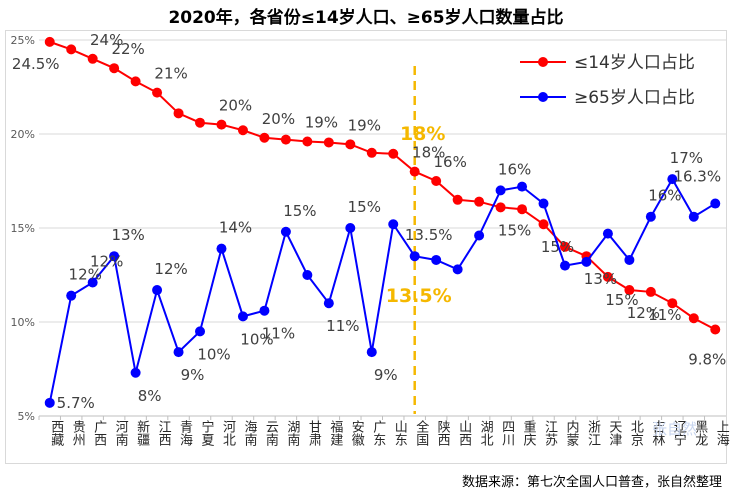  Describe the element at coordinates (378, 433) in the screenshot. I see `x-tick-label: 广东` at that location.